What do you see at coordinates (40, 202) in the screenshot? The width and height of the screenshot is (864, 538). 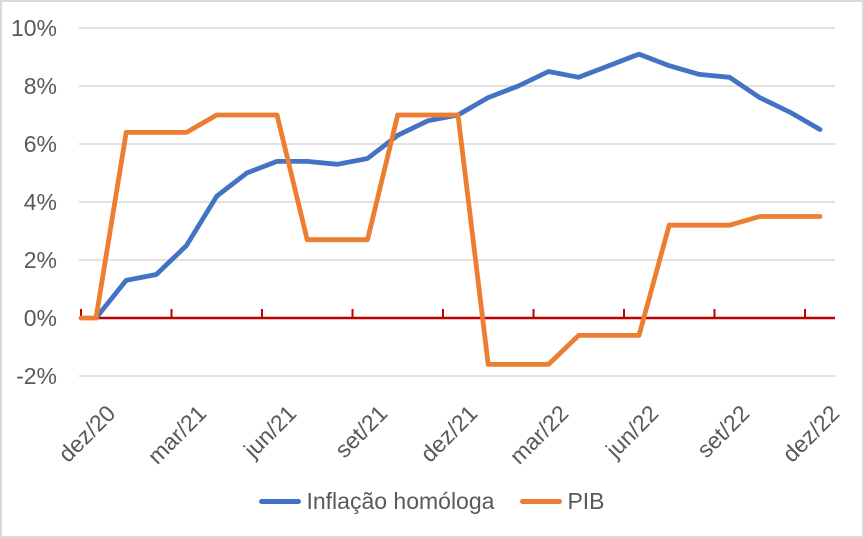 I see `y-axis-tick-label: 4%` at bounding box center [40, 202].